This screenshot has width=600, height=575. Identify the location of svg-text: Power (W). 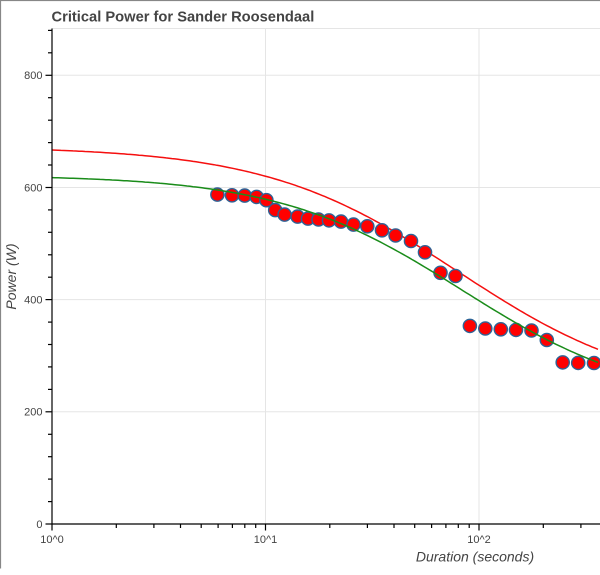
(11, 276).